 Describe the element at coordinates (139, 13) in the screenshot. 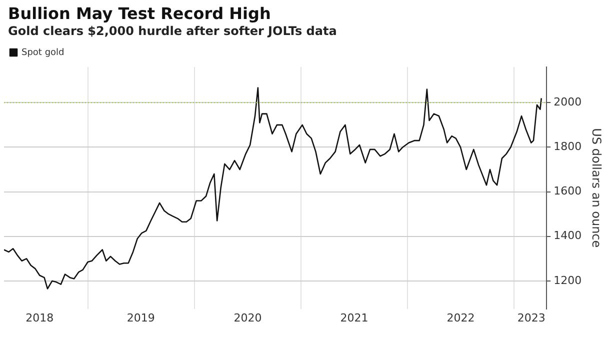

I see `chart-title: Bullion May Test Record High` at that location.